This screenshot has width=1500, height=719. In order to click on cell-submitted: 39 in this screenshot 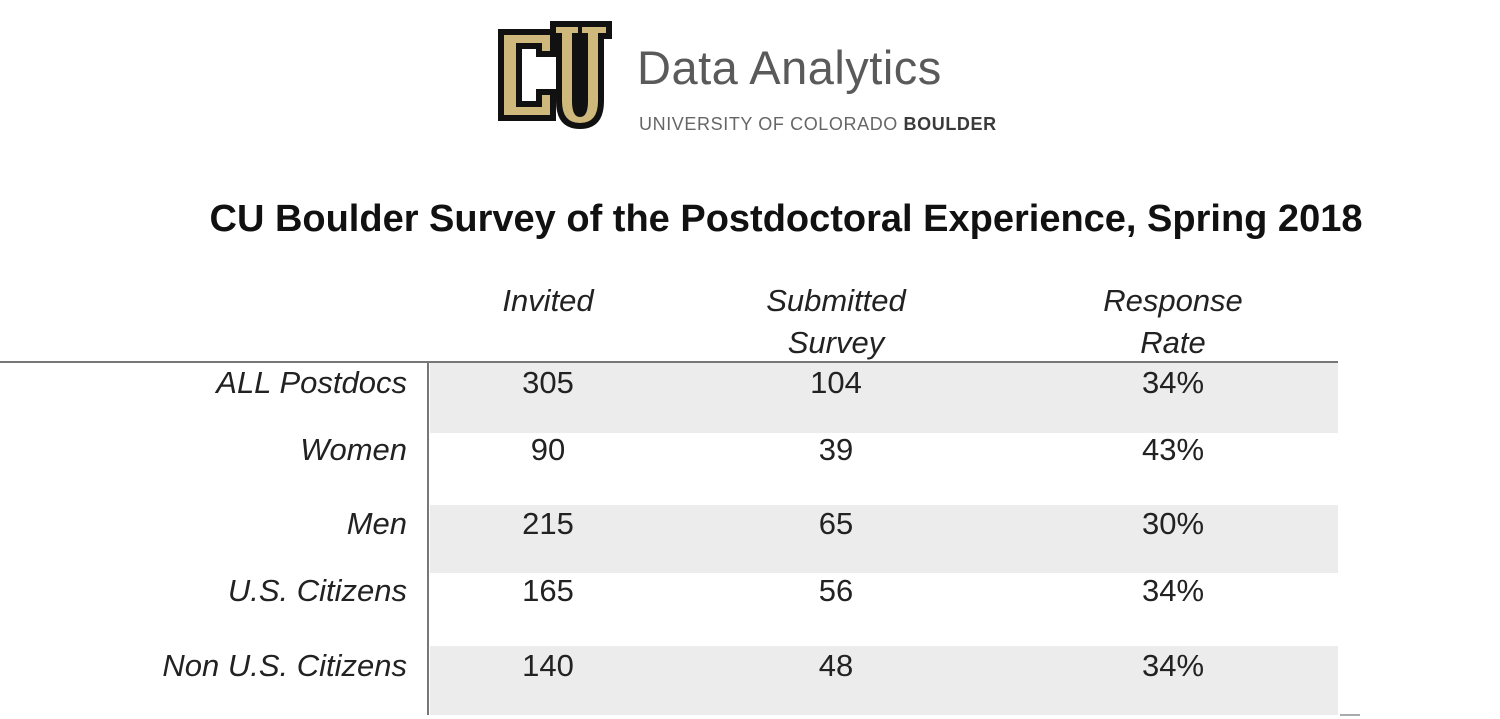, I will do `click(836, 449)`.